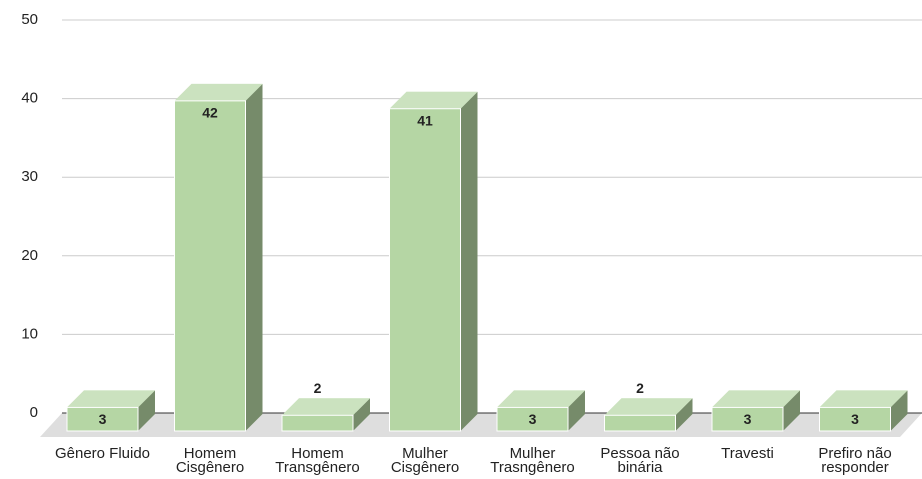 The image size is (922, 479). Describe the element at coordinates (29, 176) in the screenshot. I see `y-tick-label: 30` at that location.